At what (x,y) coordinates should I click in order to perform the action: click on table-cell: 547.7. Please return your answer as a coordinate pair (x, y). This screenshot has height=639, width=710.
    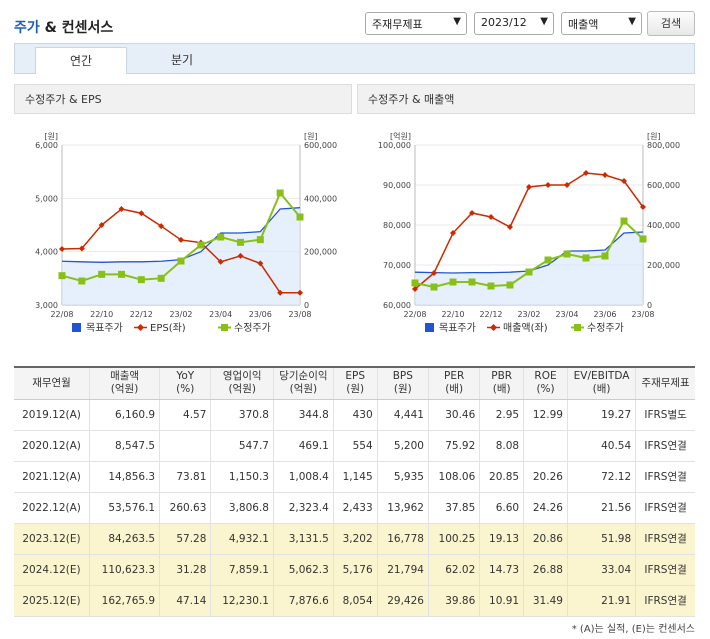
    Looking at the image, I should click on (242, 446).